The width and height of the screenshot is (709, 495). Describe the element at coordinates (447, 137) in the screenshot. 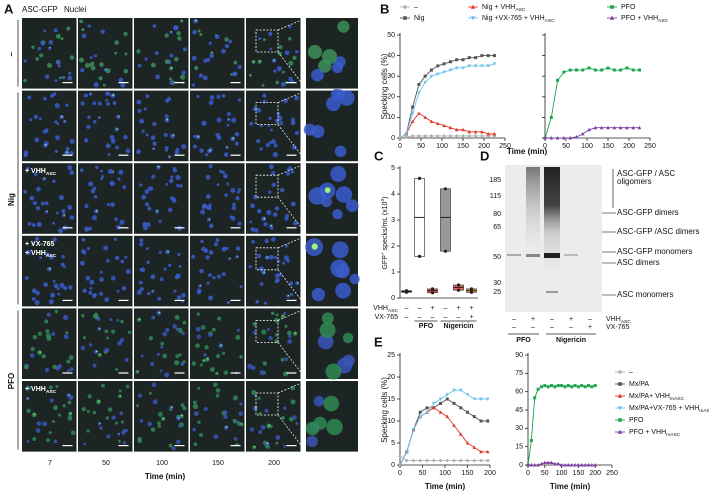

I see `series-line` at that location.